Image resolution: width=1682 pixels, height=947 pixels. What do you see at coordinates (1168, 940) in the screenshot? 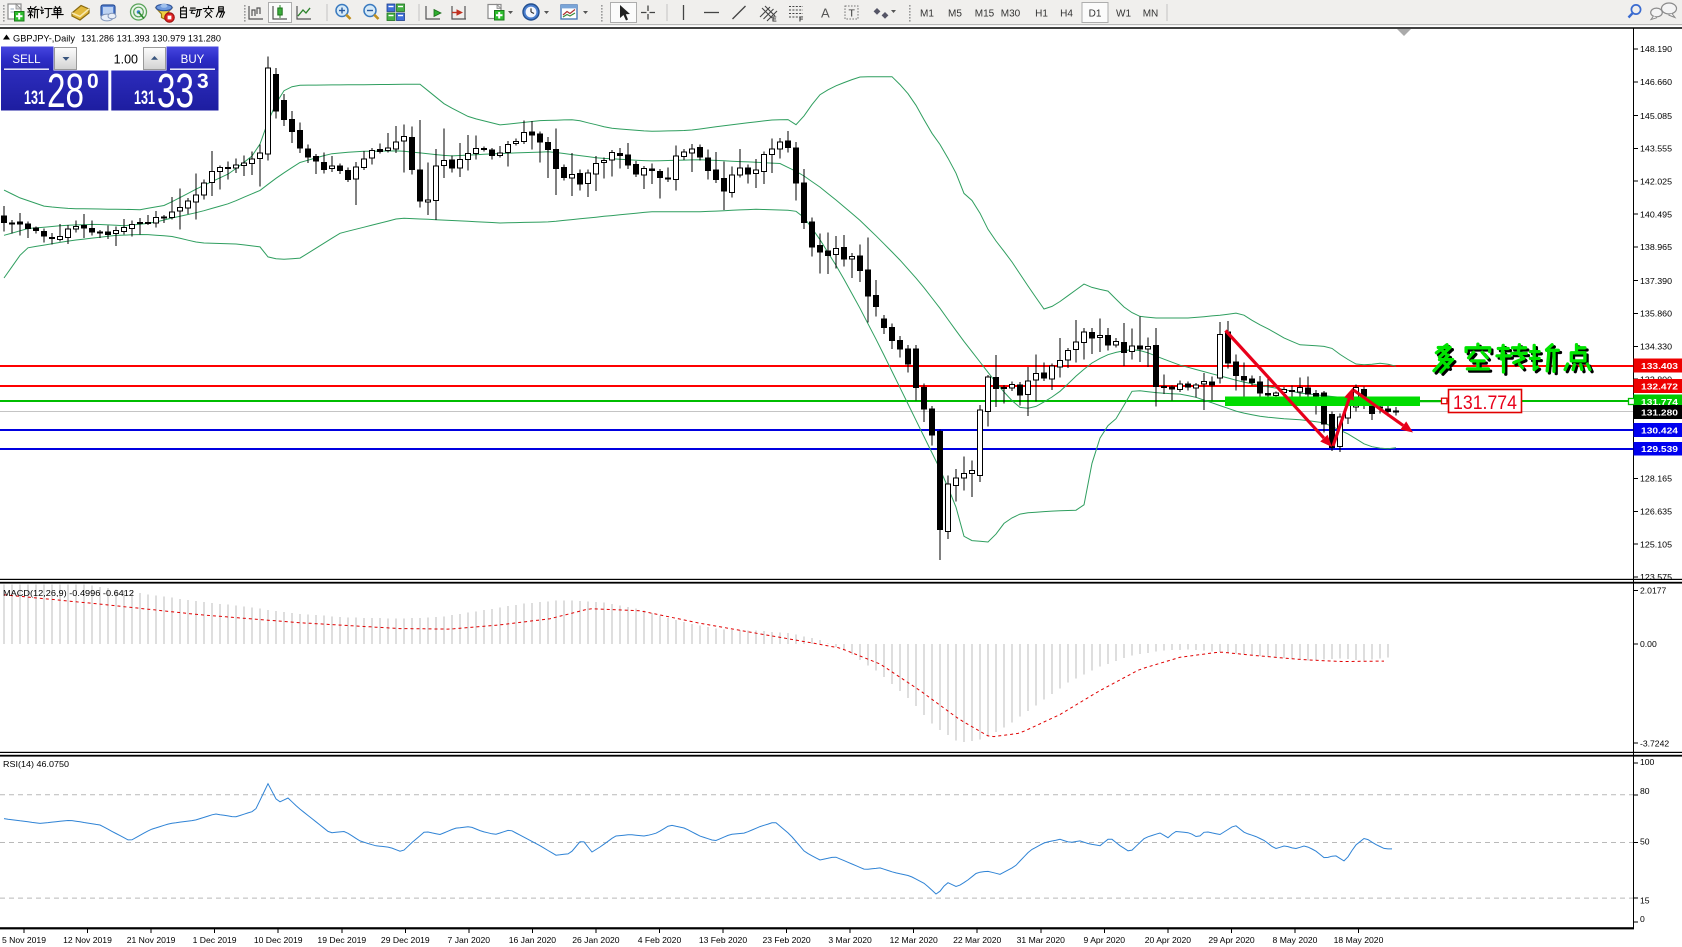
I see `svg-text: 20 Apr 2020` at bounding box center [1168, 940].